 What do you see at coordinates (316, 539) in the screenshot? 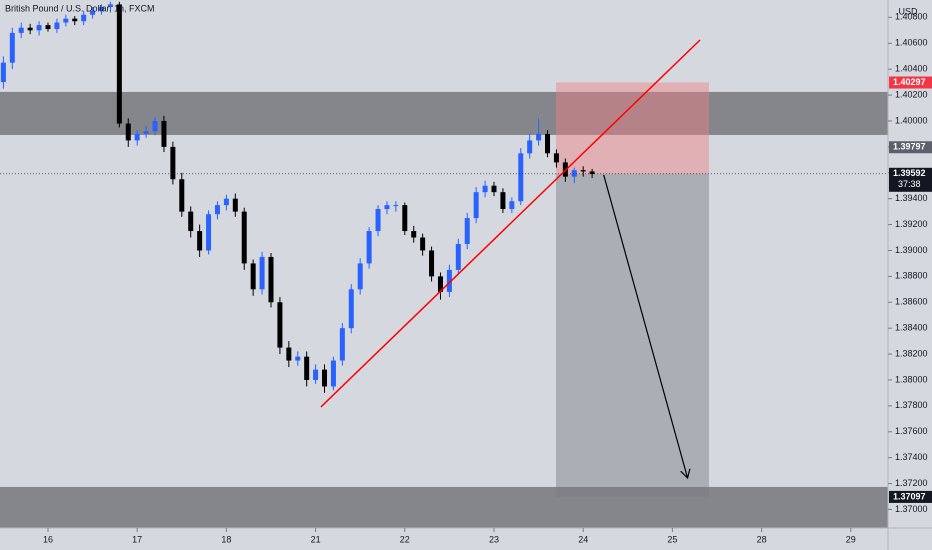
I see `x-tick-label: 21` at bounding box center [316, 539].